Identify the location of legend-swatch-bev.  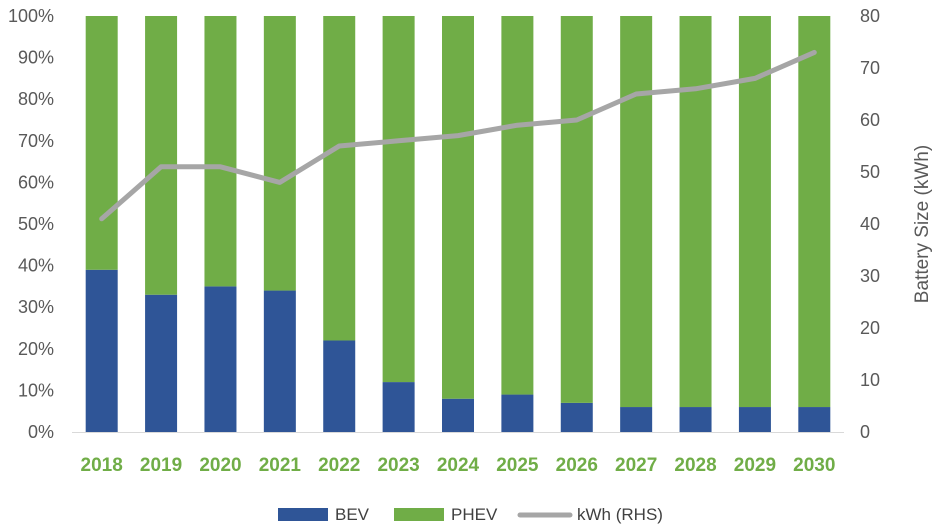
(303, 514).